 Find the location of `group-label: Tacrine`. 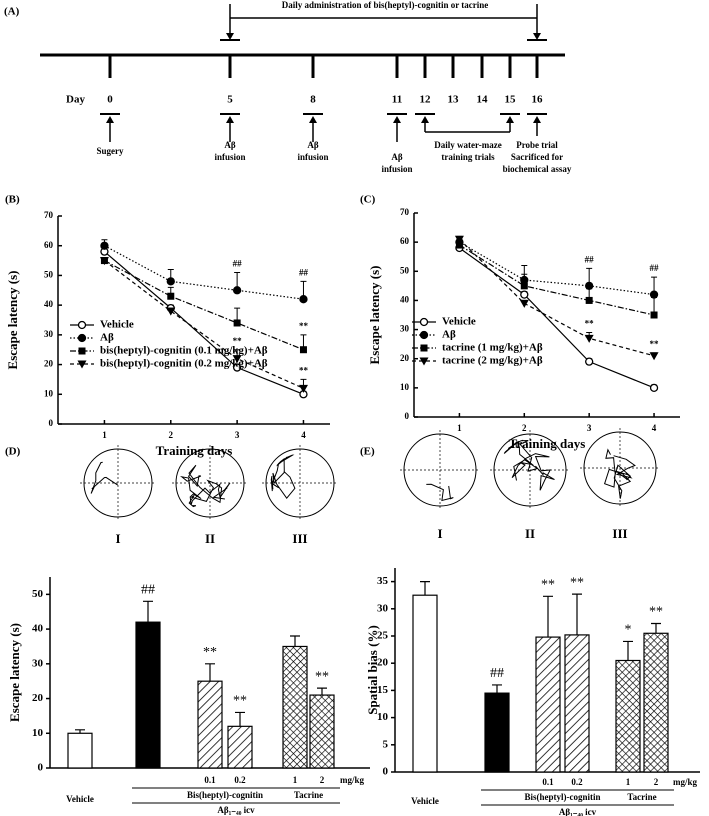

group-label: Tacrine is located at coordinates (641, 797).